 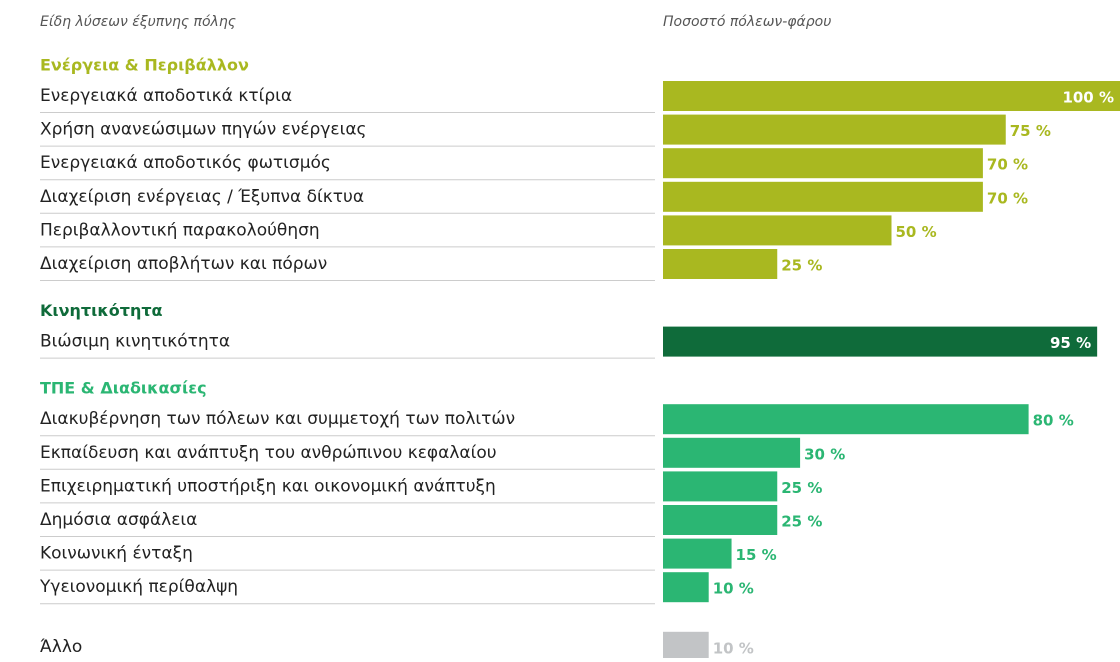 I want to click on group-title: Ενέργεια & Περιβάλλον, so click(x=144, y=65).